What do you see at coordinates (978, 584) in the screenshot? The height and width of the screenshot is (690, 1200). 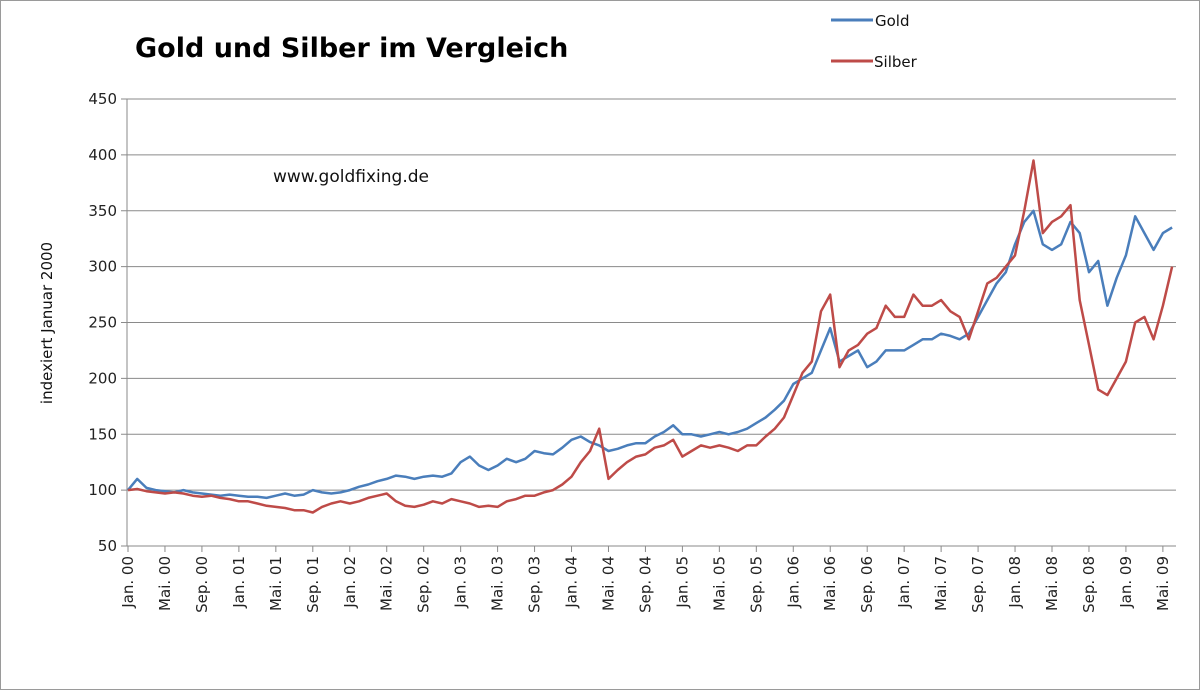 I see `x-tick-label: Sep. 07` at bounding box center [978, 584].